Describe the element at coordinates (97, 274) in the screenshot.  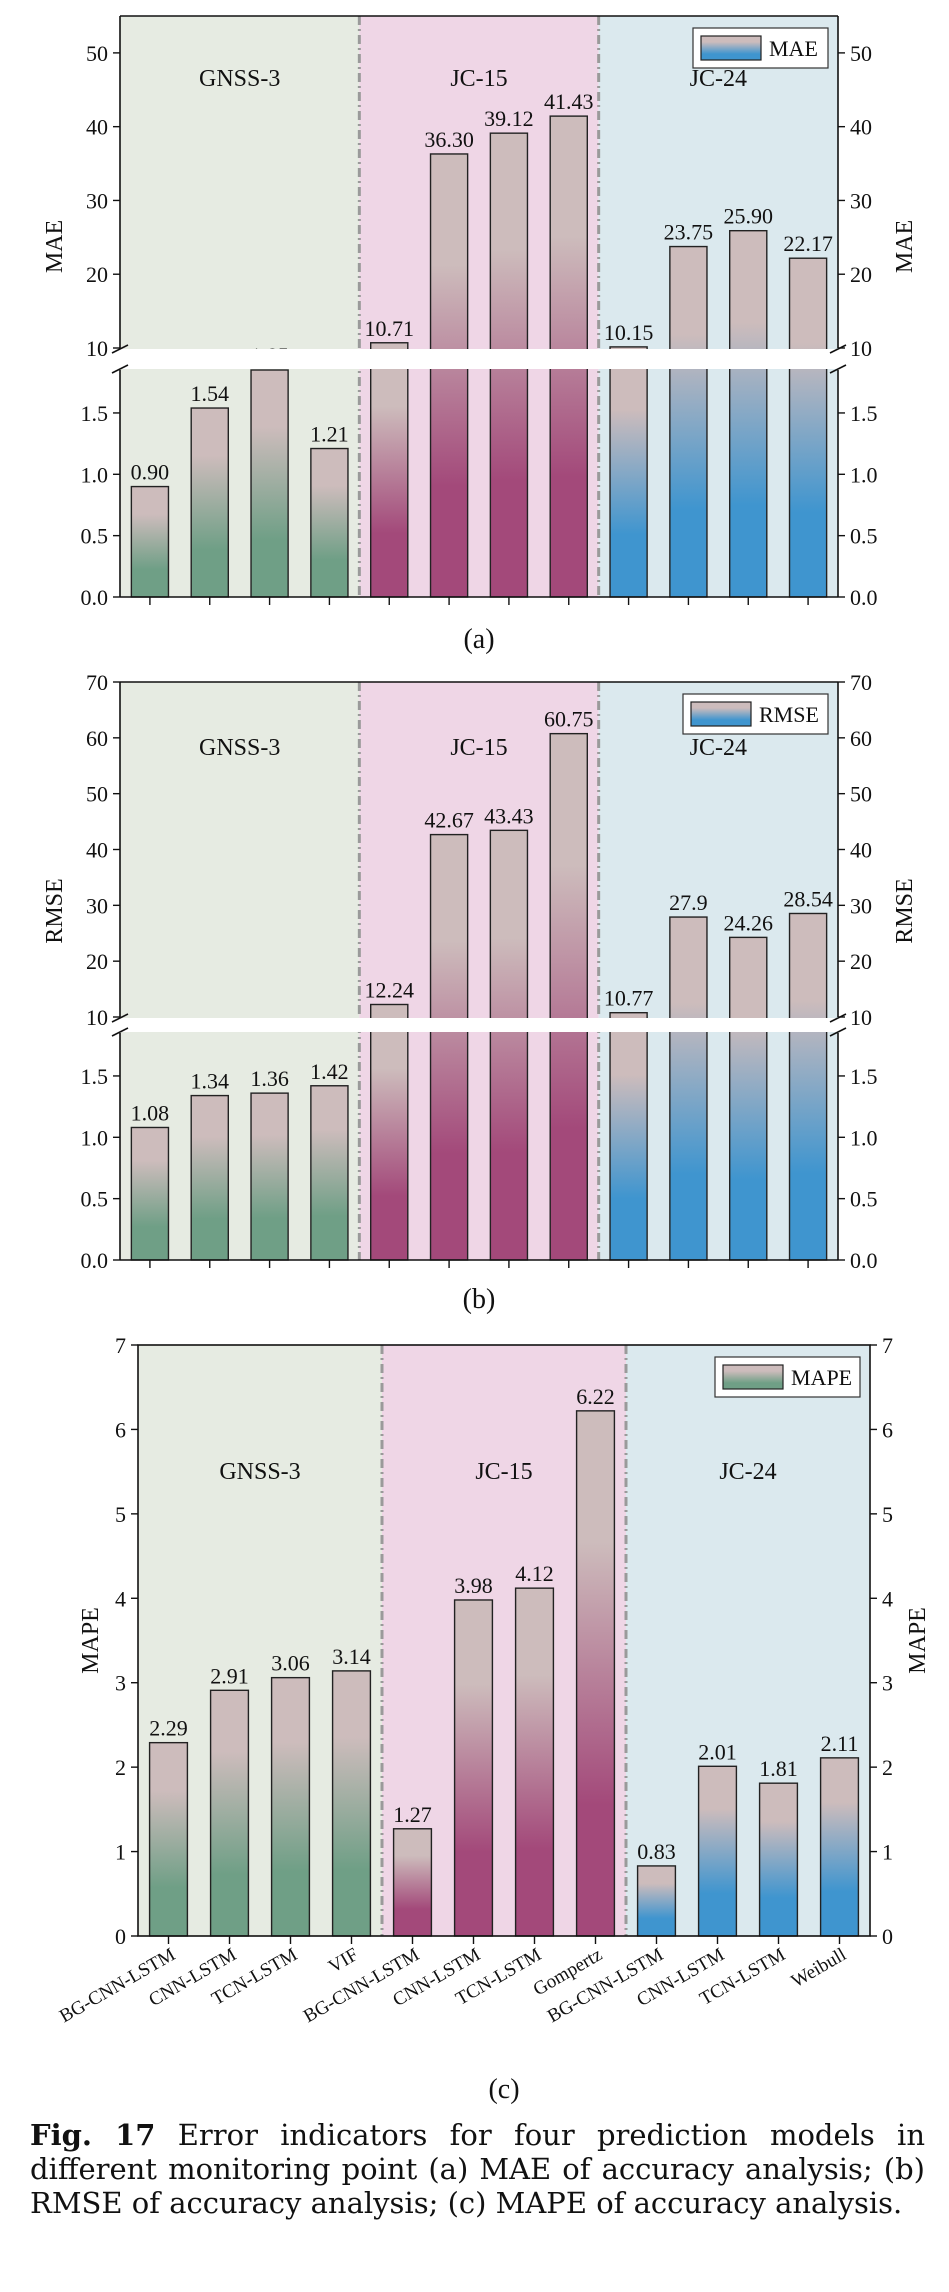
I see `y-tick-label: 20` at that location.